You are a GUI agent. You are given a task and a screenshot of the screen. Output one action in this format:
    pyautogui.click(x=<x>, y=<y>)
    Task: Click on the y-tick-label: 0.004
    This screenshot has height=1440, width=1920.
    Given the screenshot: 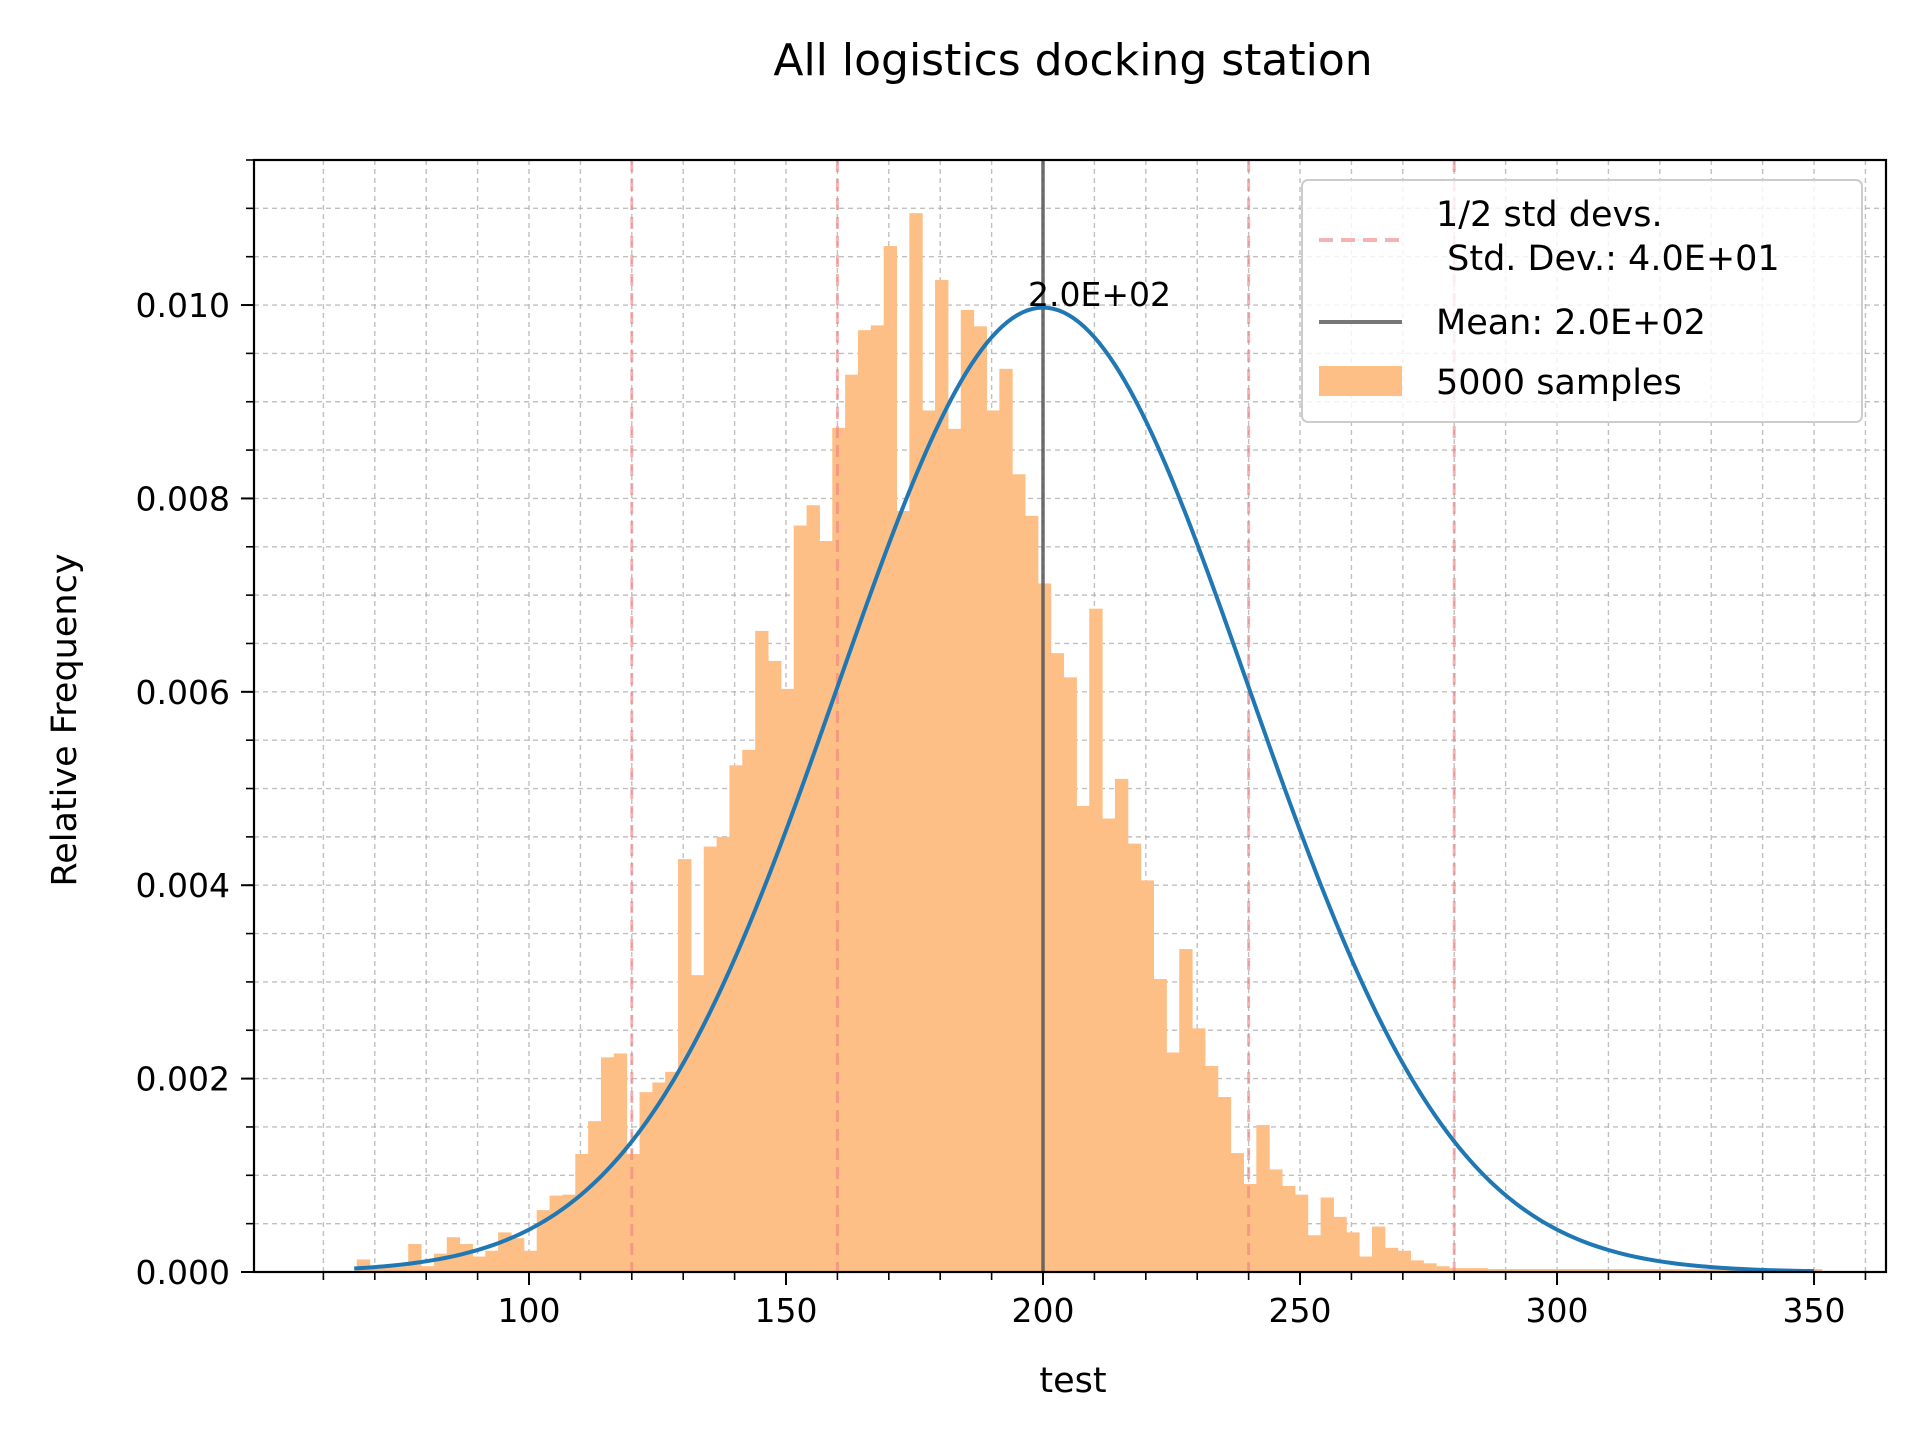 What is the action you would take?
    pyautogui.click(x=183, y=885)
    